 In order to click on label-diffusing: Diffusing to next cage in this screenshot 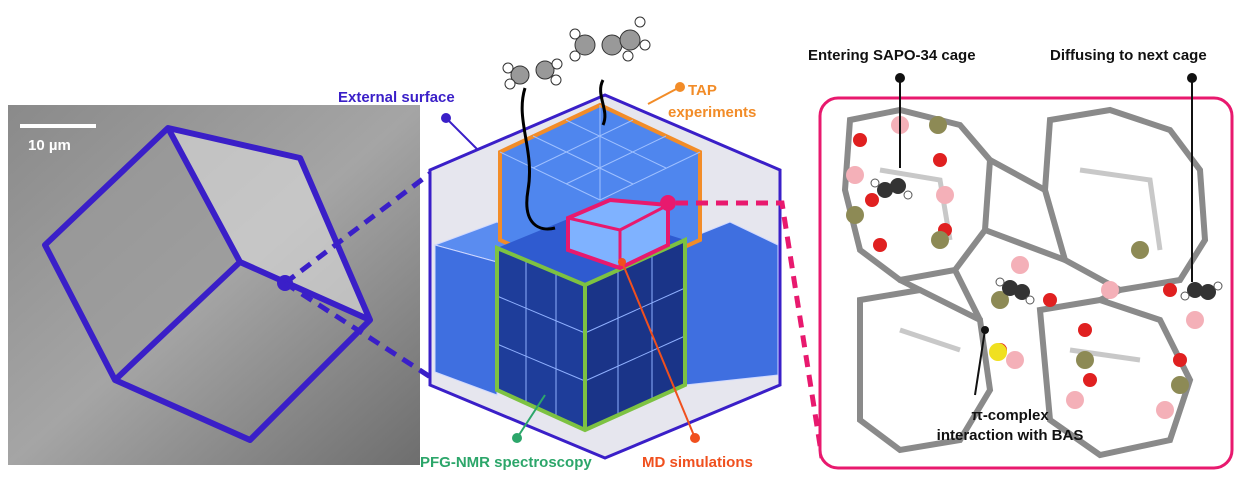, I will do `click(1128, 55)`.